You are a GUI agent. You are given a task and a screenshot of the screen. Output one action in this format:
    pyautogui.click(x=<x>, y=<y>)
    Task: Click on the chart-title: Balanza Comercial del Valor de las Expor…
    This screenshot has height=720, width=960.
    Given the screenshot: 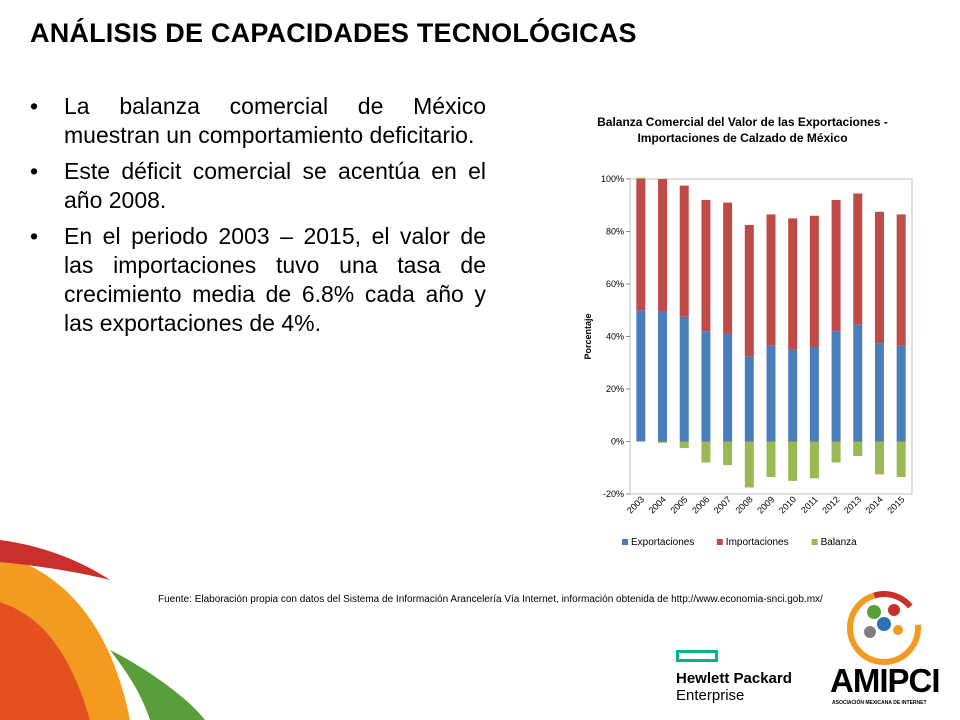 What is the action you would take?
    pyautogui.click(x=742, y=130)
    